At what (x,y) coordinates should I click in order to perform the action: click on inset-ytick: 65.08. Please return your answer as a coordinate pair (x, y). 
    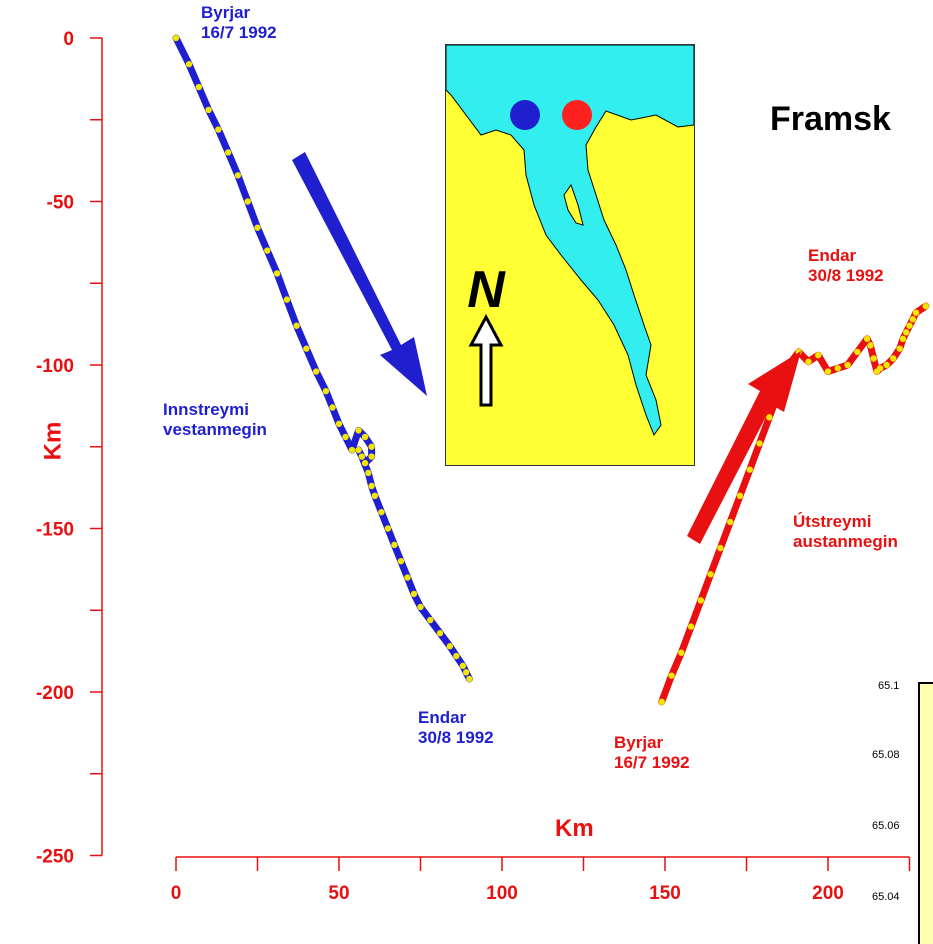
    Looking at the image, I should click on (886, 755).